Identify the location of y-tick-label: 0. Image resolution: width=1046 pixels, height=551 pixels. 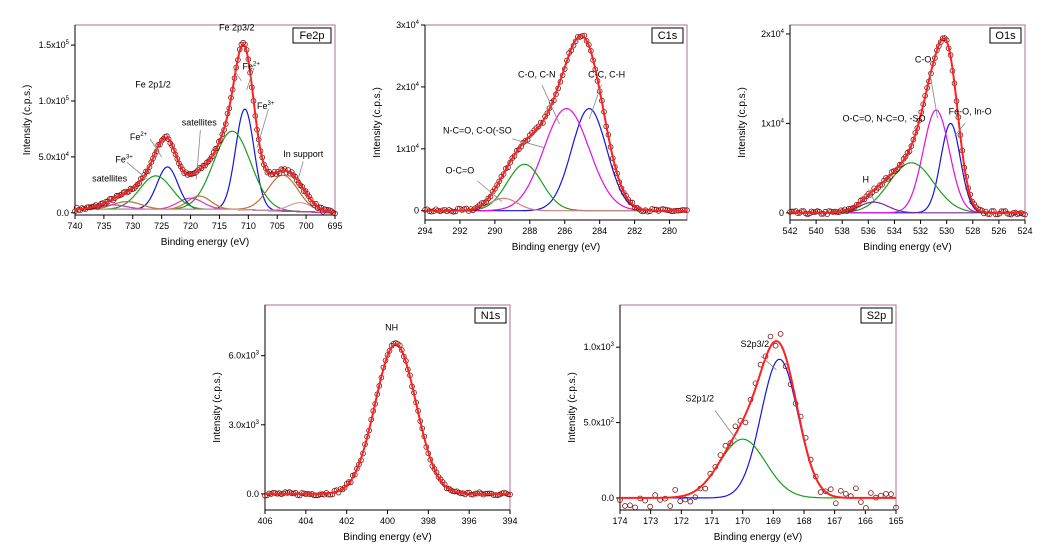
(416, 211).